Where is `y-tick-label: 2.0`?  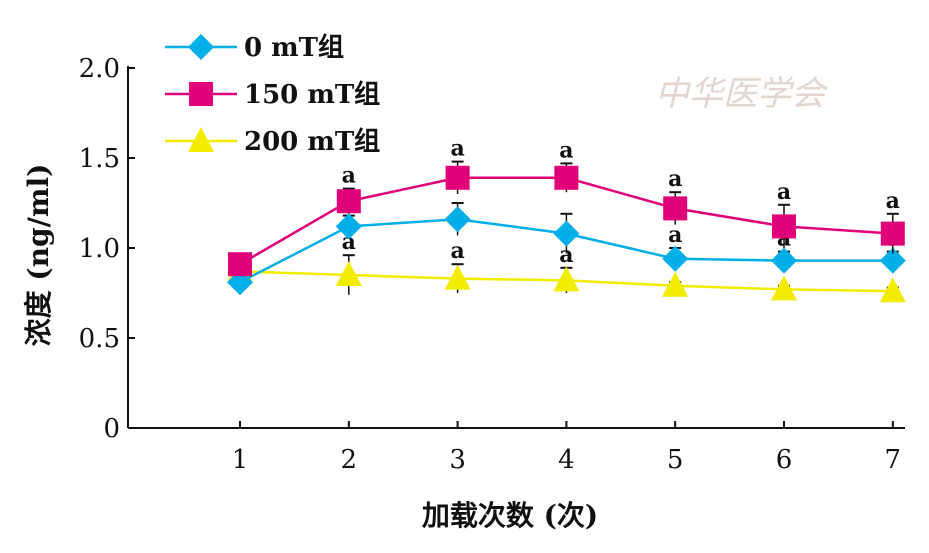
y-tick-label: 2.0 is located at coordinates (99, 69).